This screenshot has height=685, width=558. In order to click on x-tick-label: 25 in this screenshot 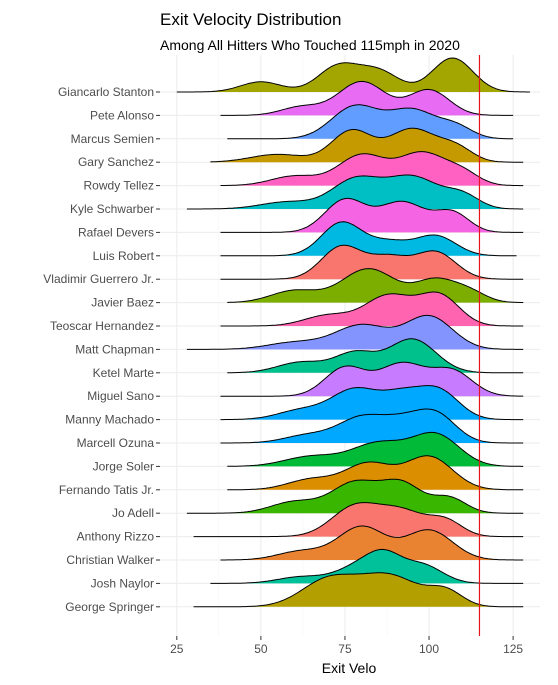, I will do `click(177, 649)`.